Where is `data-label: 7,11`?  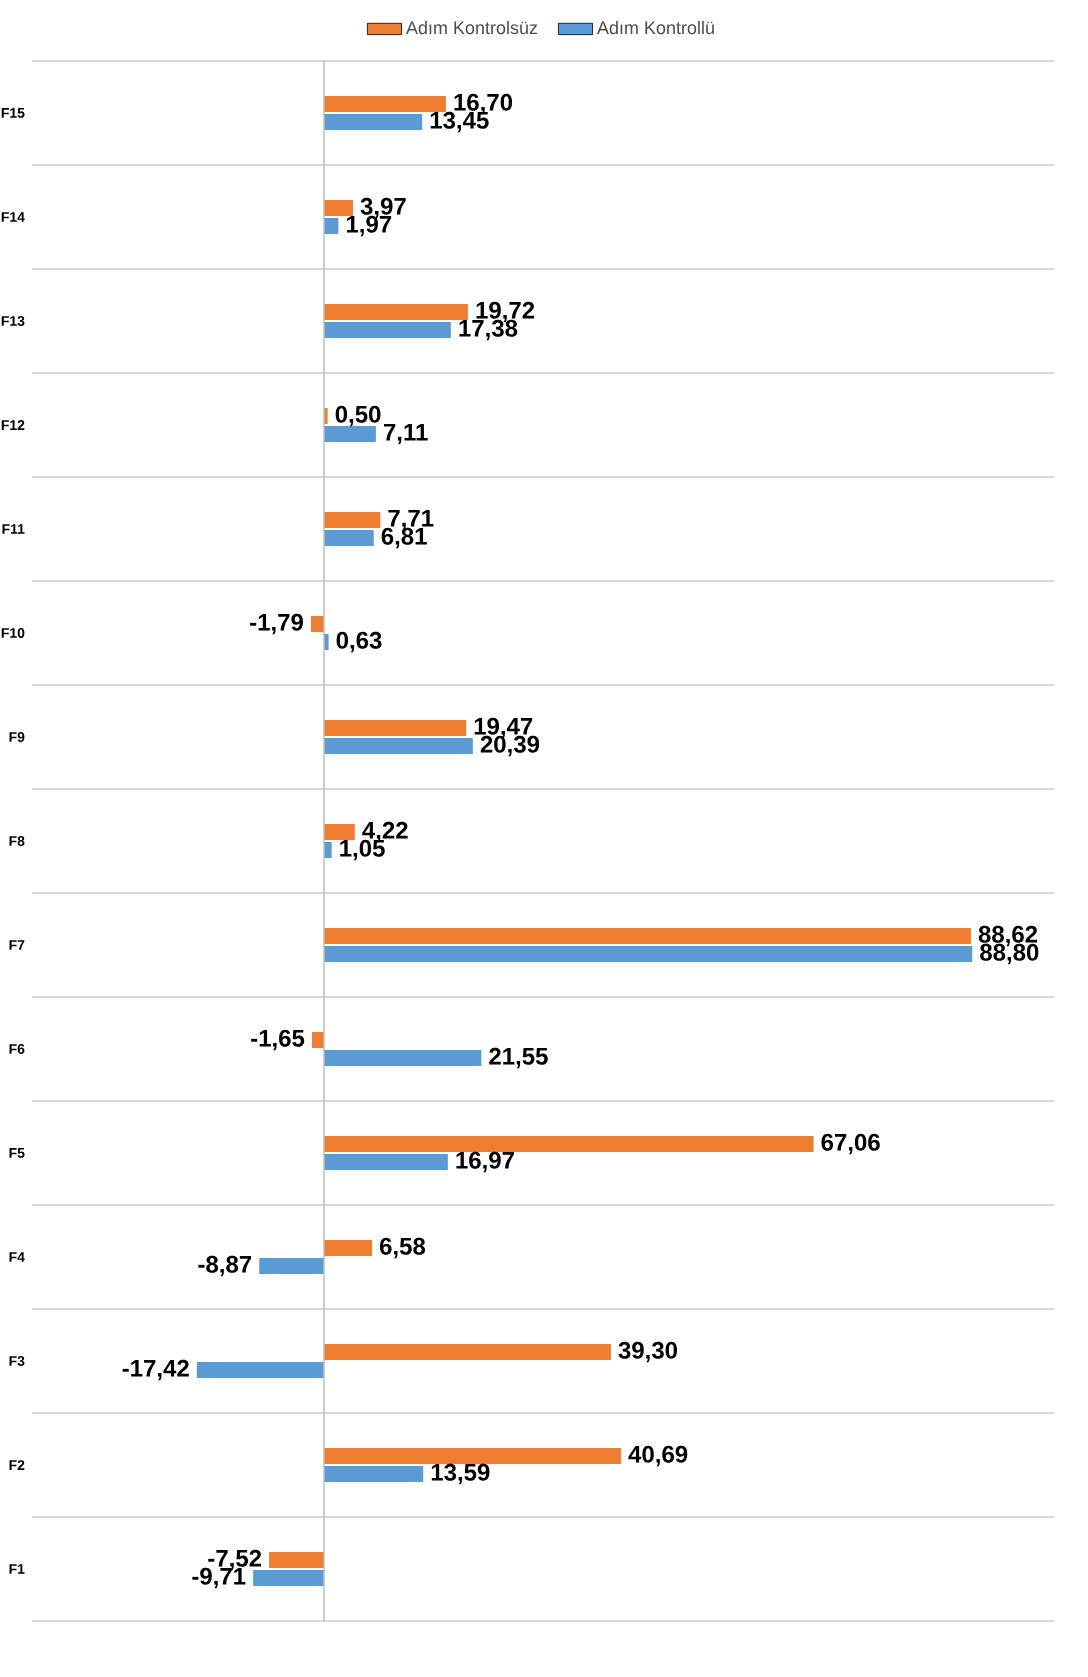
data-label: 7,11 is located at coordinates (406, 434).